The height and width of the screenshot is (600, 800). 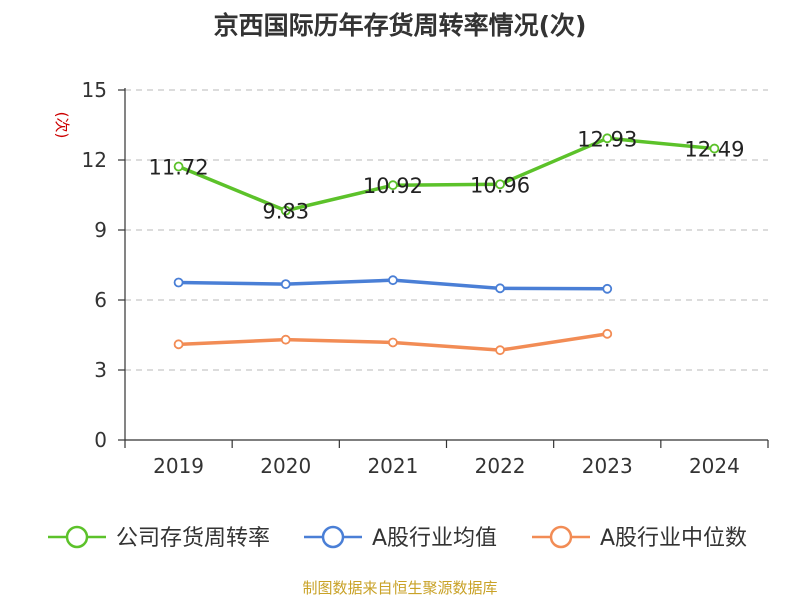 I want to click on y-tick-label: 15, so click(x=94, y=90).